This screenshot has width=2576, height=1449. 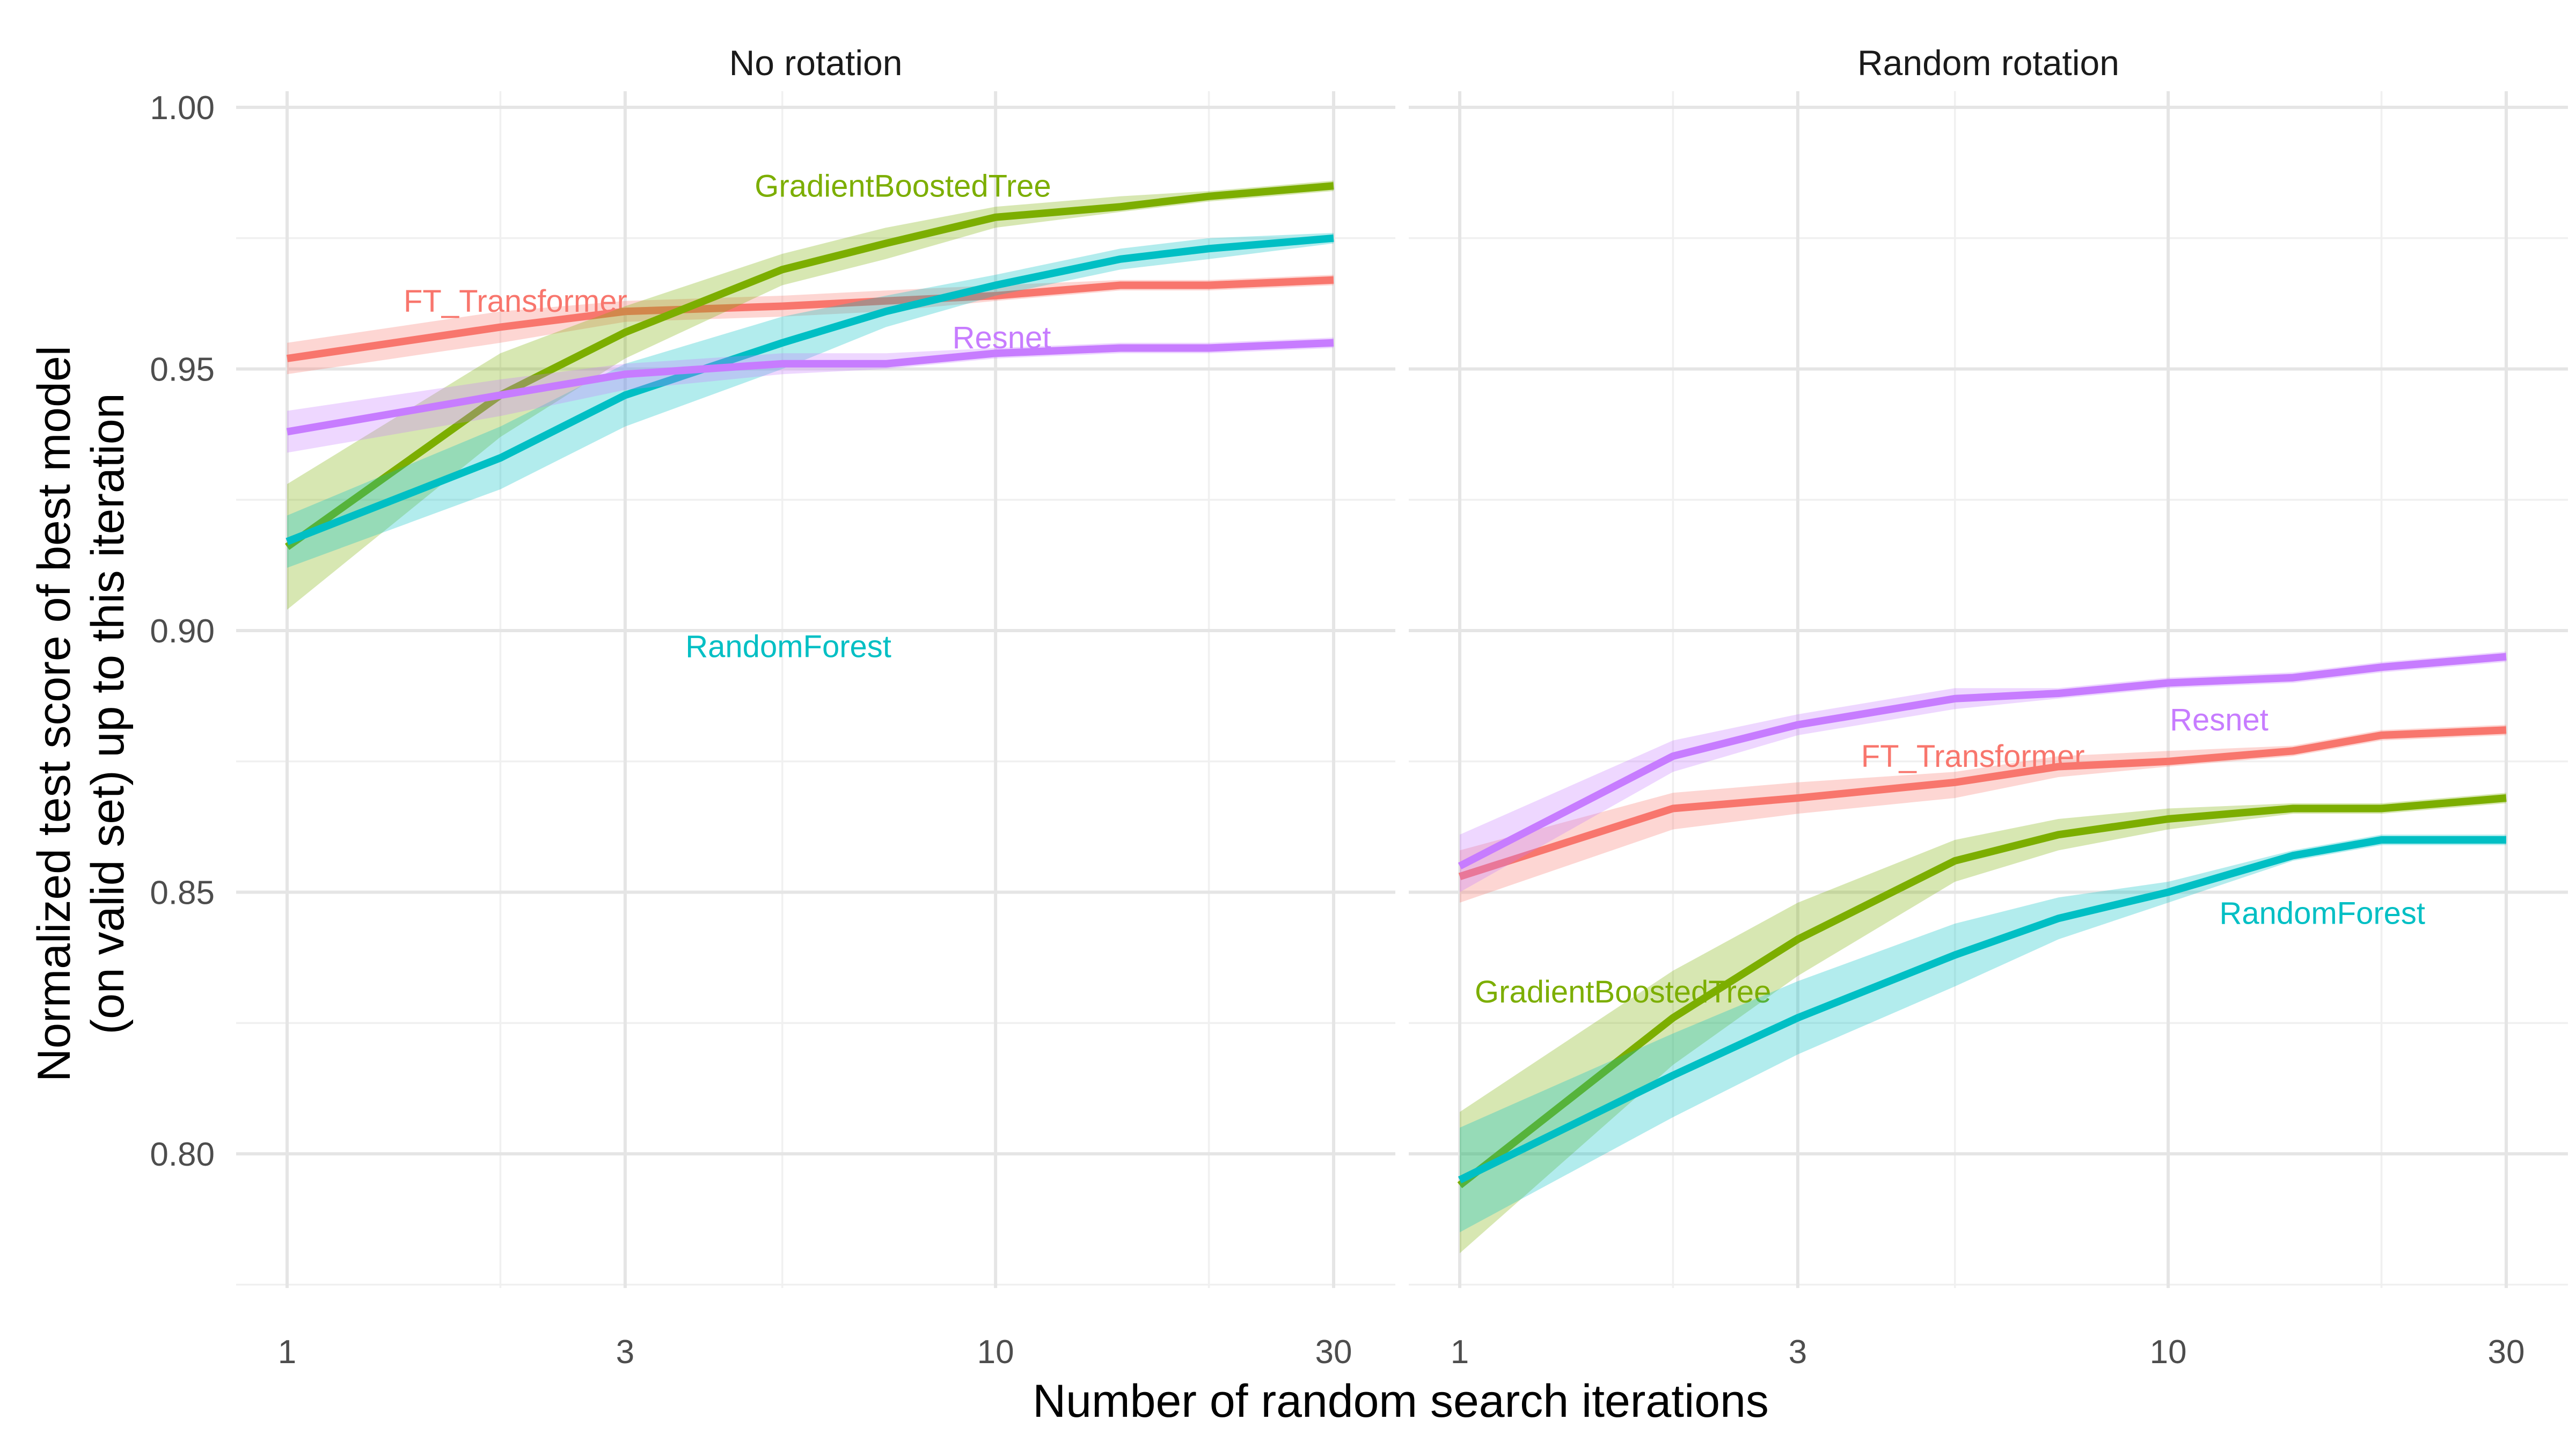 I want to click on x-axis-title: Number of random search iterations, so click(x=1401, y=1401).